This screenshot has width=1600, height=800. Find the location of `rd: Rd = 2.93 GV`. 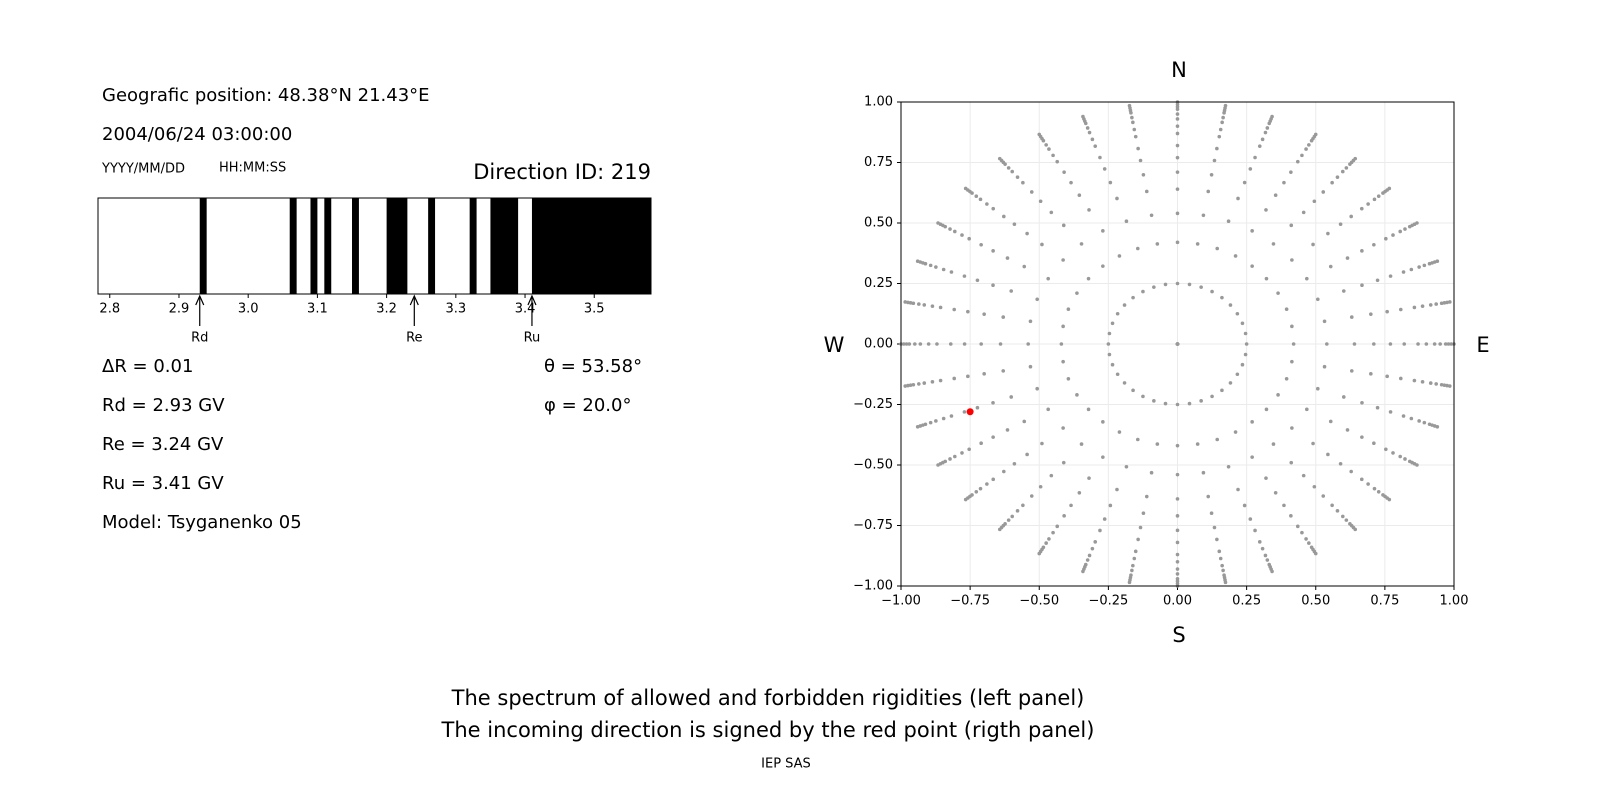

rd: Rd = 2.93 GV is located at coordinates (163, 405).